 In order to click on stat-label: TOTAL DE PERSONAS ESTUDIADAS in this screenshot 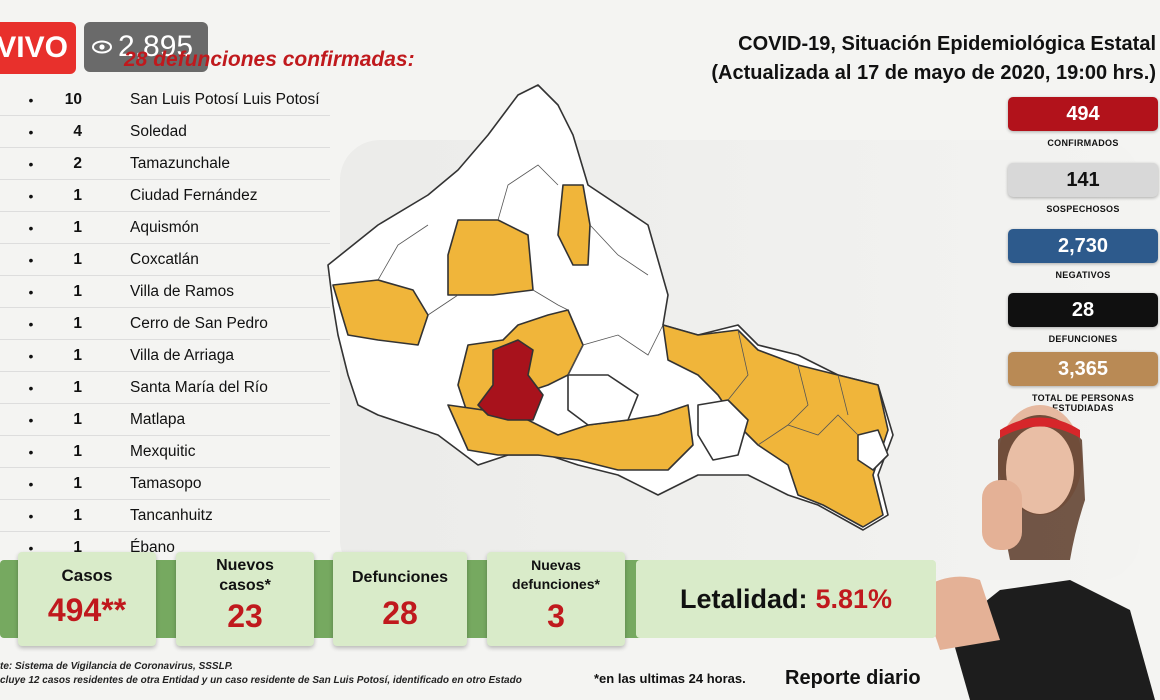, I will do `click(1083, 403)`.